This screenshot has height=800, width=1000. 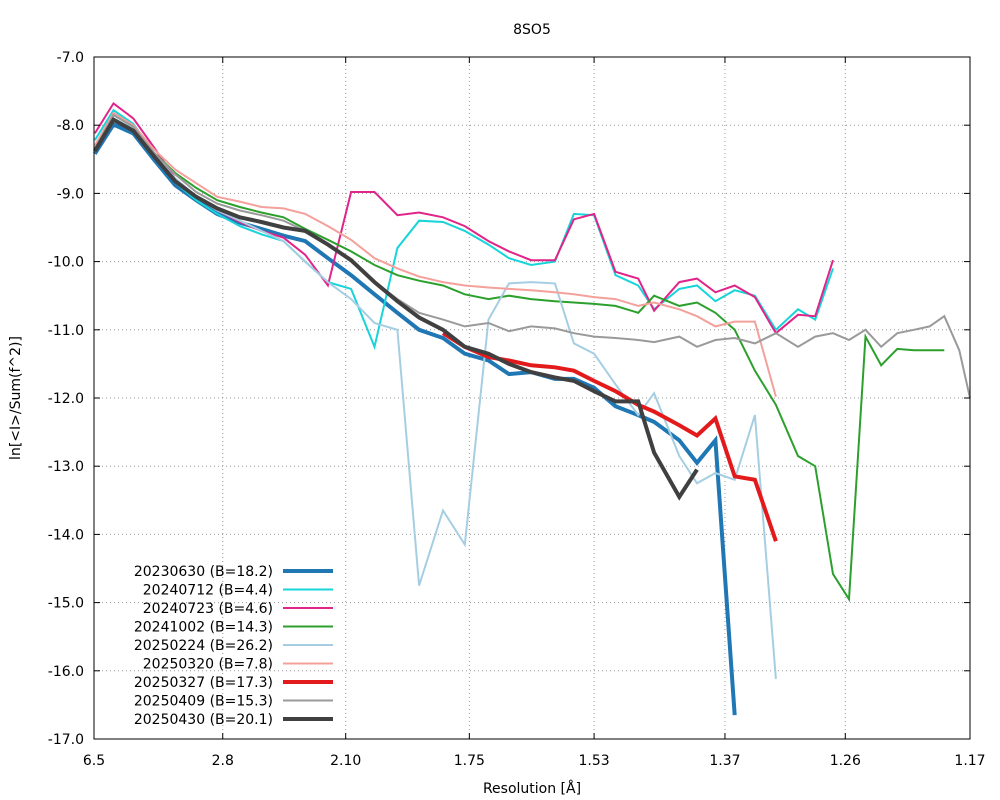 I want to click on legend-label: 20250327 (B=17.3), so click(x=203, y=683).